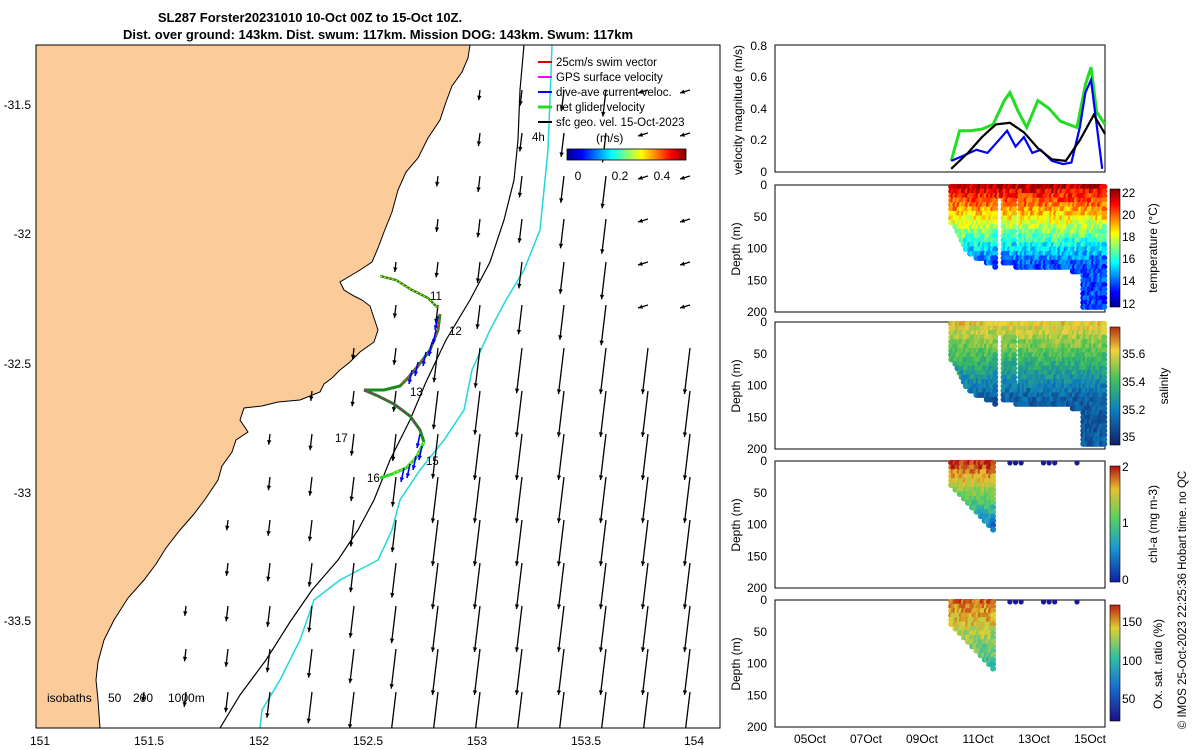 This screenshot has height=750, width=1200. I want to click on depth-tick-label: 0, so click(763, 600).